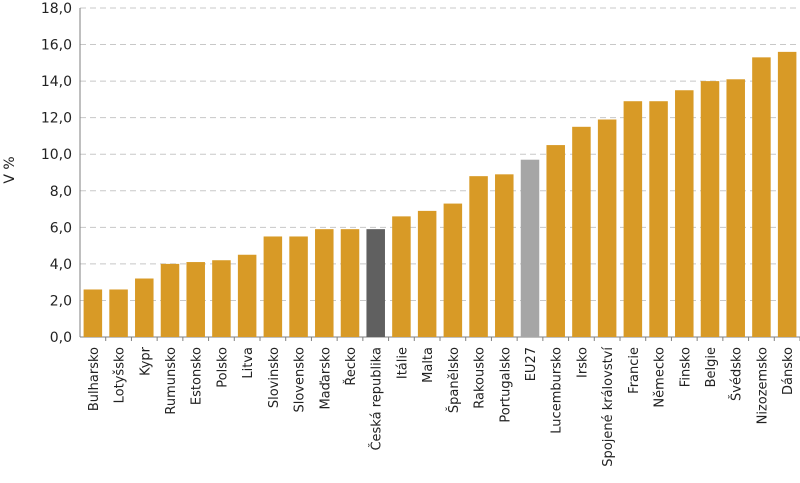  I want to click on y-tick-label: 2,0, so click(61, 301).